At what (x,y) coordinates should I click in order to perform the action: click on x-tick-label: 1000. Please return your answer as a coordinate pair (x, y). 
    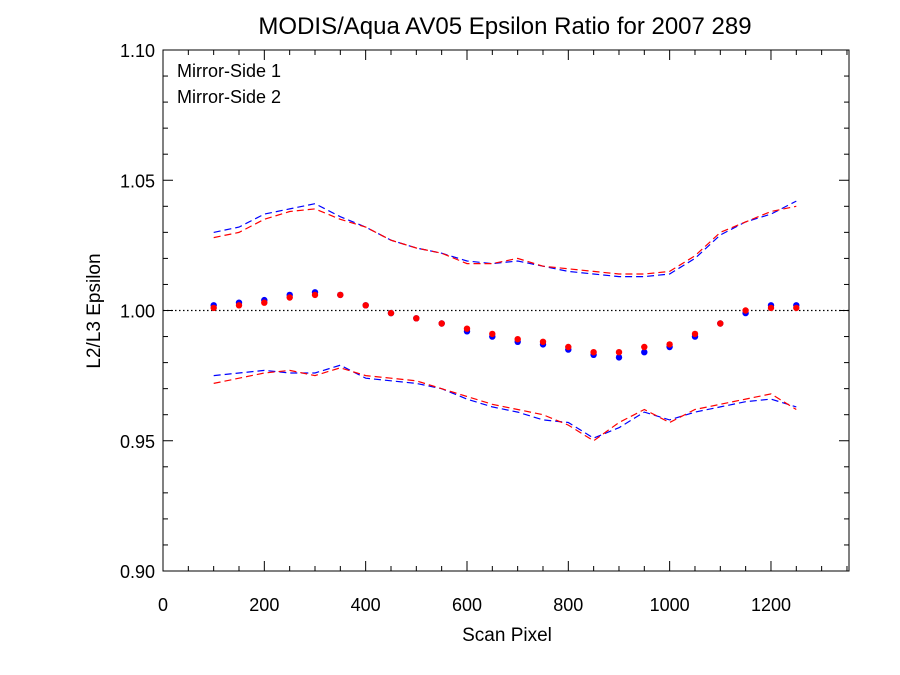
    Looking at the image, I should click on (670, 605).